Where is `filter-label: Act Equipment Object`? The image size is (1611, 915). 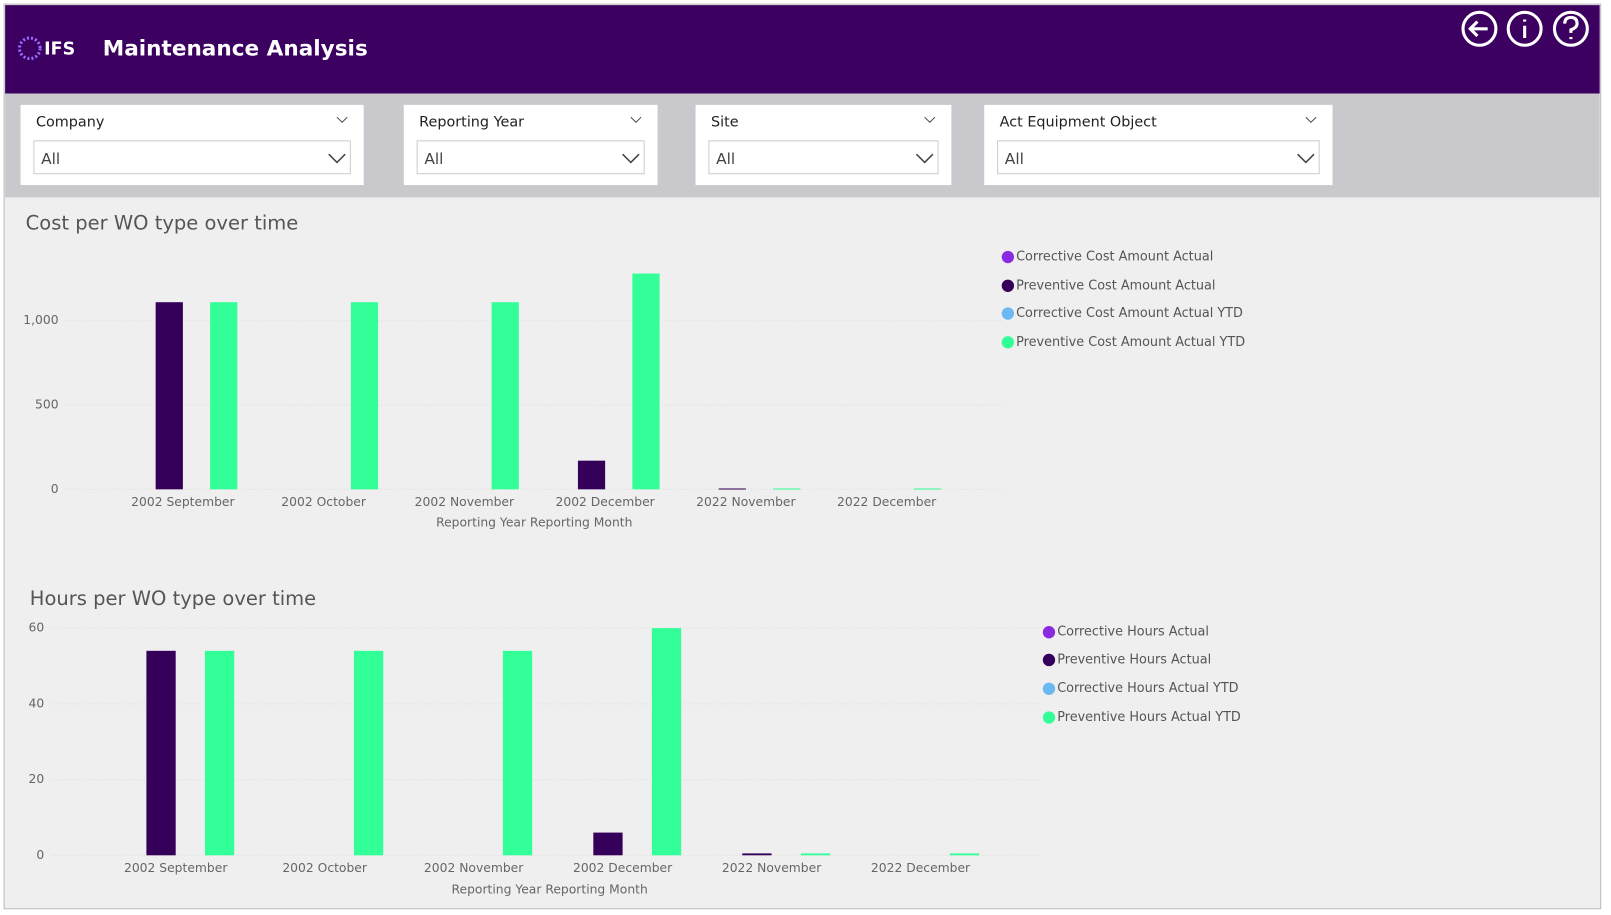
filter-label: Act Equipment Object is located at coordinates (1078, 122).